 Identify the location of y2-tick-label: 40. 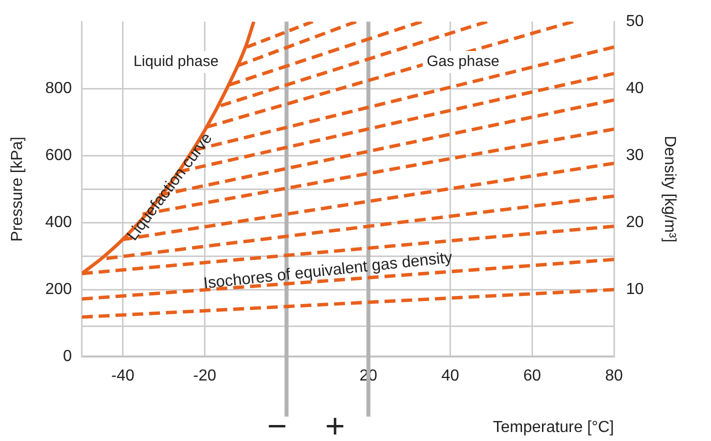
(635, 89).